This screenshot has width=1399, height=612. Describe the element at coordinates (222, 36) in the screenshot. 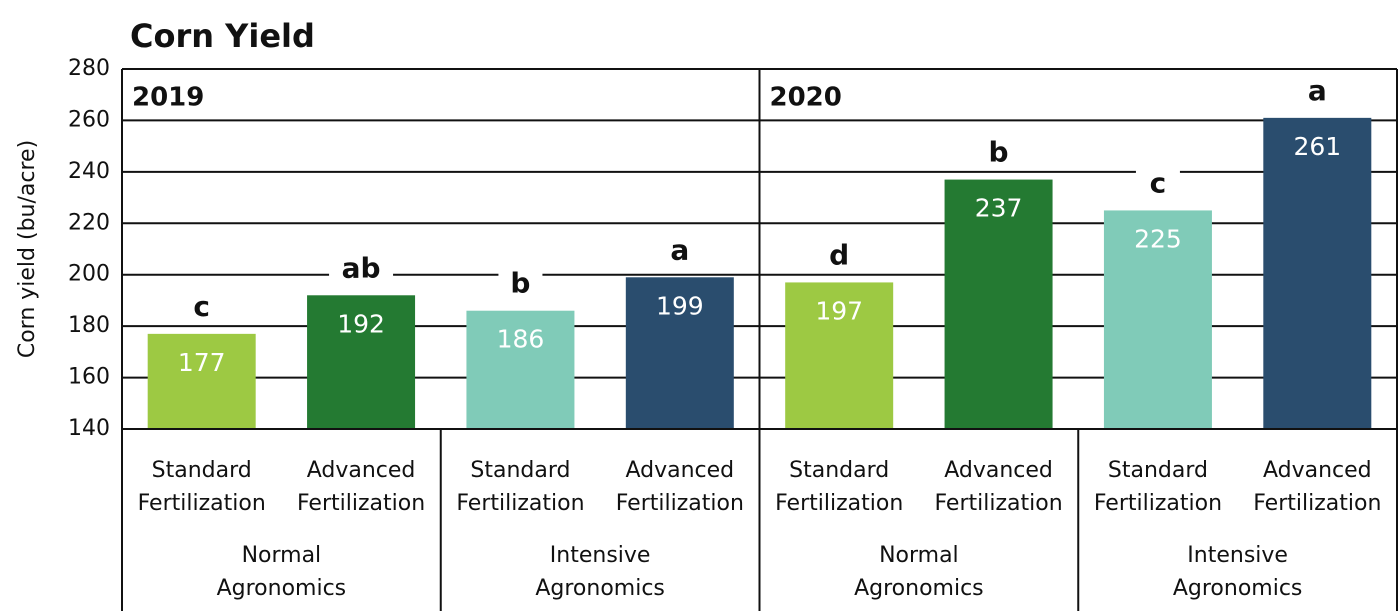

I see `chart-title: Corn Yield` at that location.